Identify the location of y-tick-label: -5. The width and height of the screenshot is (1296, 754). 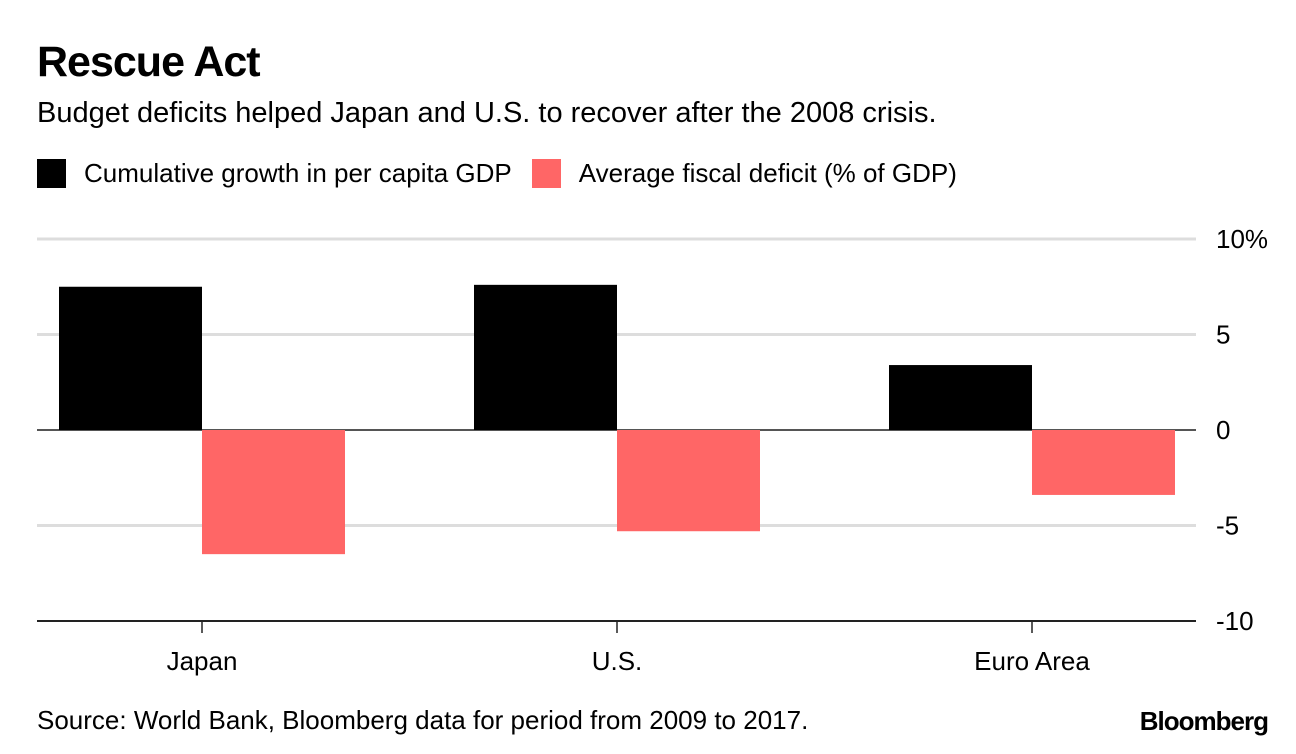
(1227, 526).